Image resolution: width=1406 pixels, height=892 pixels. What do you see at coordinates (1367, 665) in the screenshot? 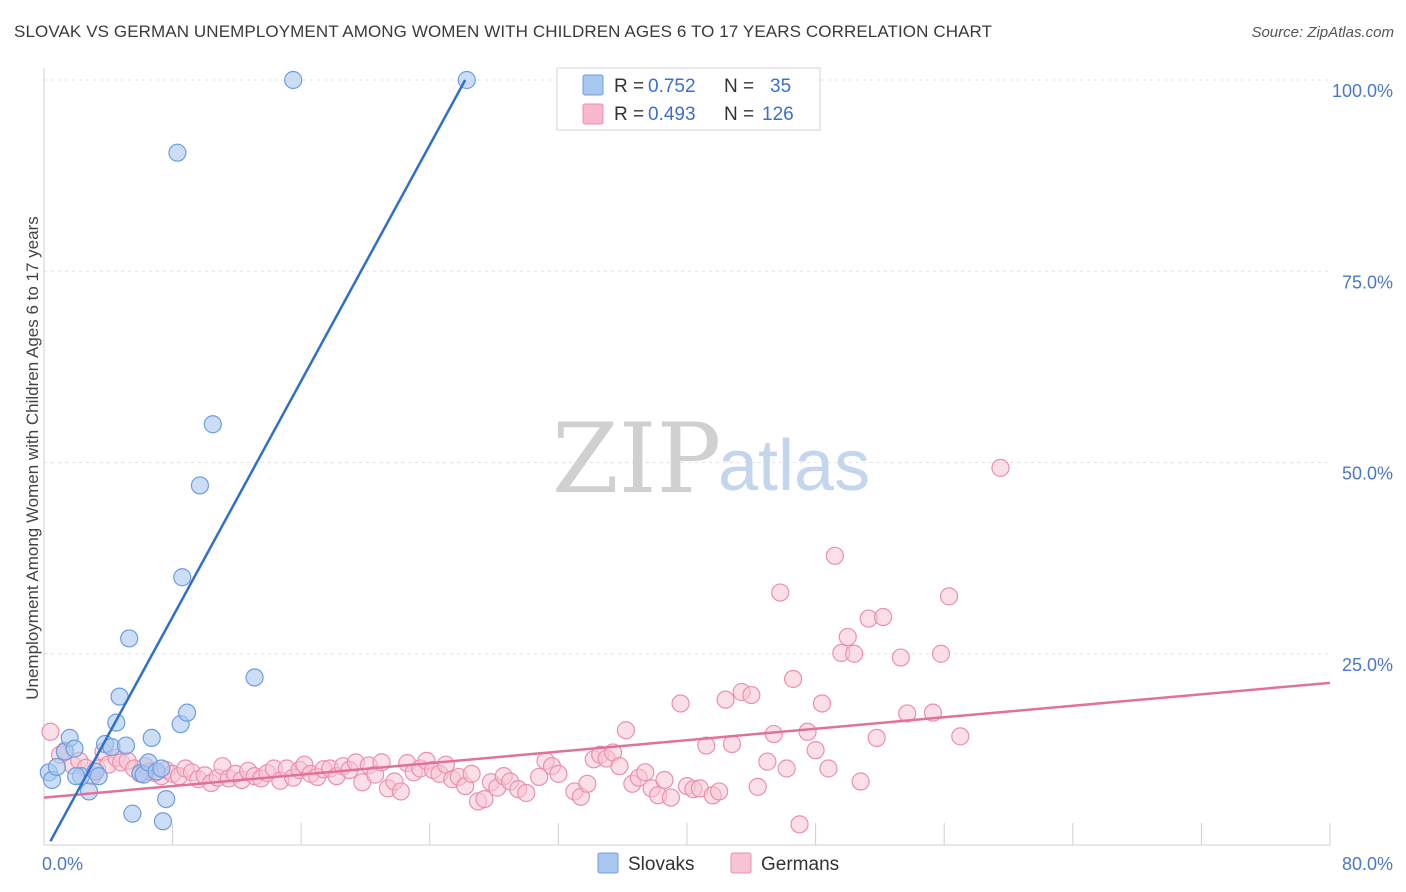
I see `y-tick-label: 25.0%` at bounding box center [1367, 665].